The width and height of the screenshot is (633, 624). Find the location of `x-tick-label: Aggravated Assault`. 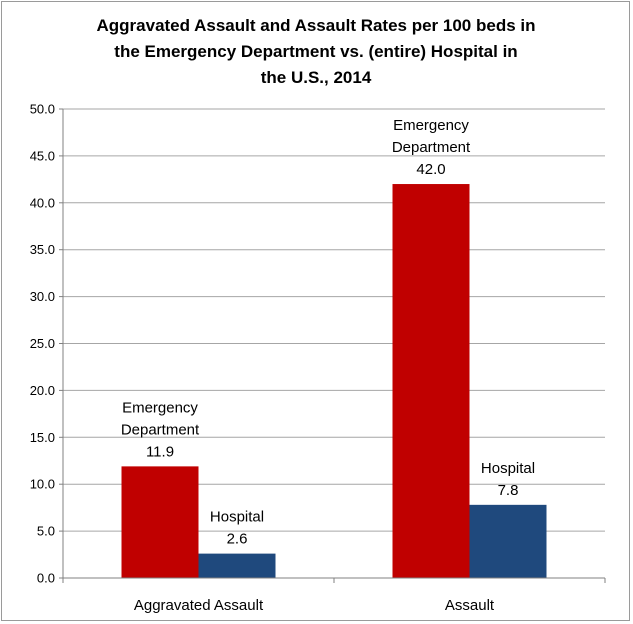

x-tick-label: Aggravated Assault is located at coordinates (199, 605).